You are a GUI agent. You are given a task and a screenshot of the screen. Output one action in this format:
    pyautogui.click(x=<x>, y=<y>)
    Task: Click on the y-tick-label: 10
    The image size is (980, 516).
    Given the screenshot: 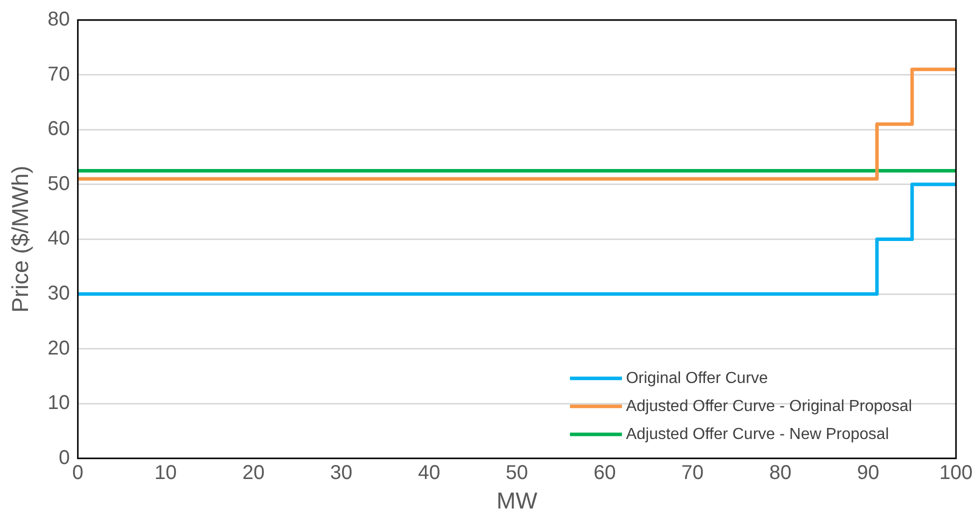 What is the action you would take?
    pyautogui.click(x=59, y=403)
    